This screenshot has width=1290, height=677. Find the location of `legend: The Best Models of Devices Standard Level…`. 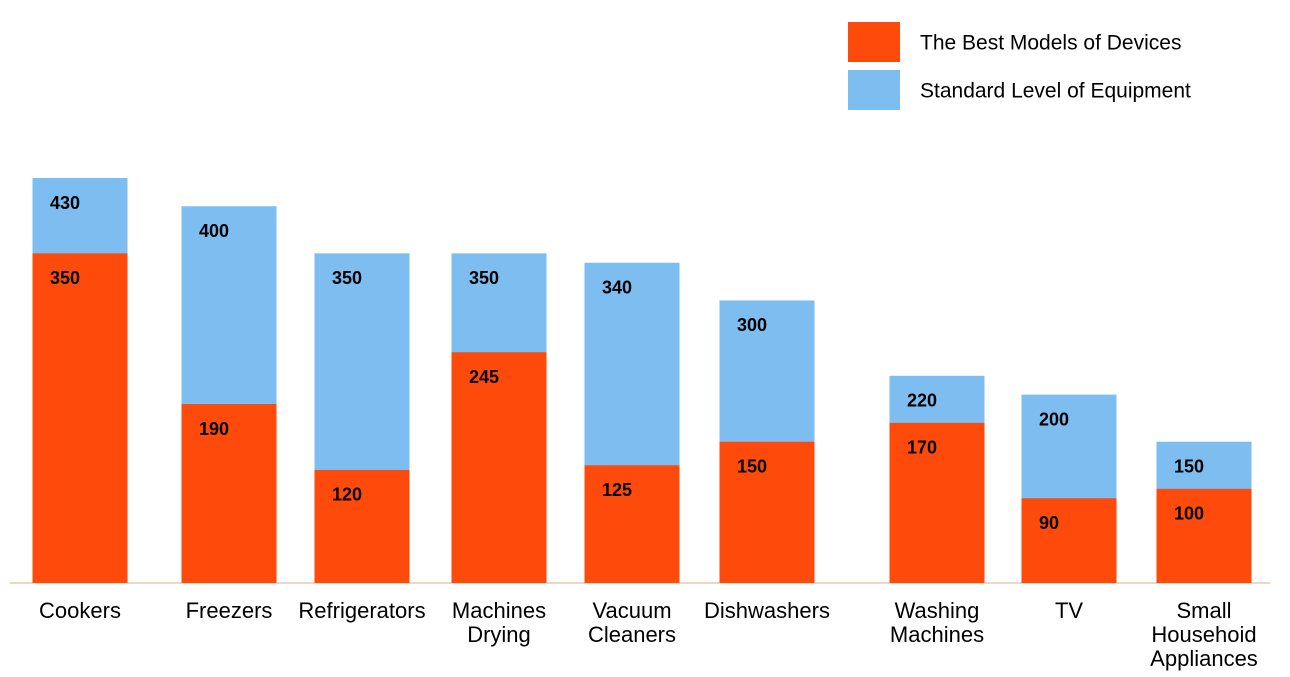

legend: The Best Models of Devices Standard Level… is located at coordinates (1019, 66).